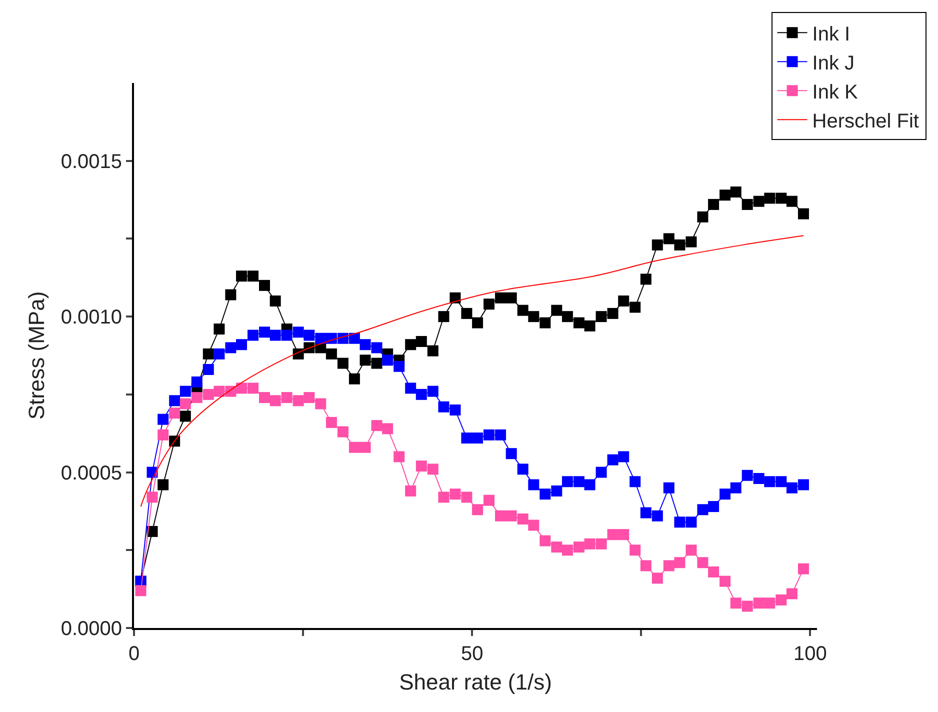 This screenshot has height=712, width=938. I want to click on legend-label: Ink I, so click(831, 34).